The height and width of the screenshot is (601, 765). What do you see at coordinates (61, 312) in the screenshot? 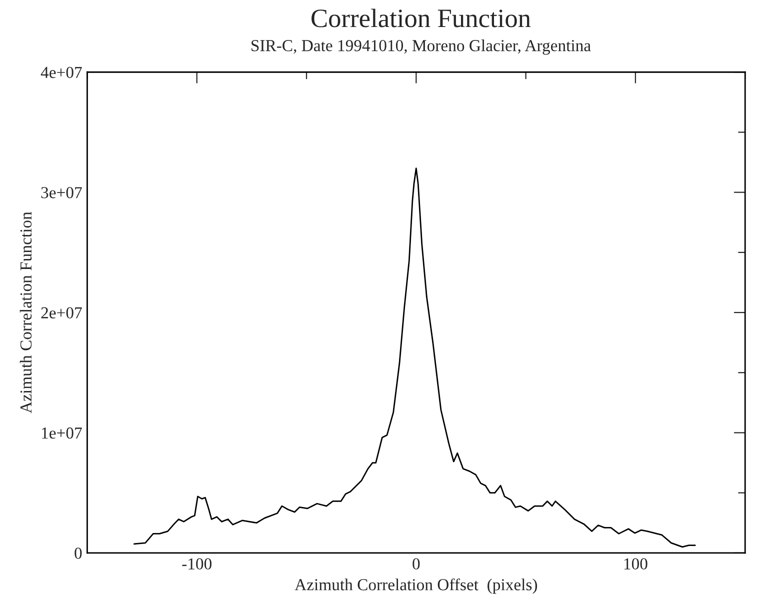
I see `y-tick-label: 2e+07` at bounding box center [61, 312].